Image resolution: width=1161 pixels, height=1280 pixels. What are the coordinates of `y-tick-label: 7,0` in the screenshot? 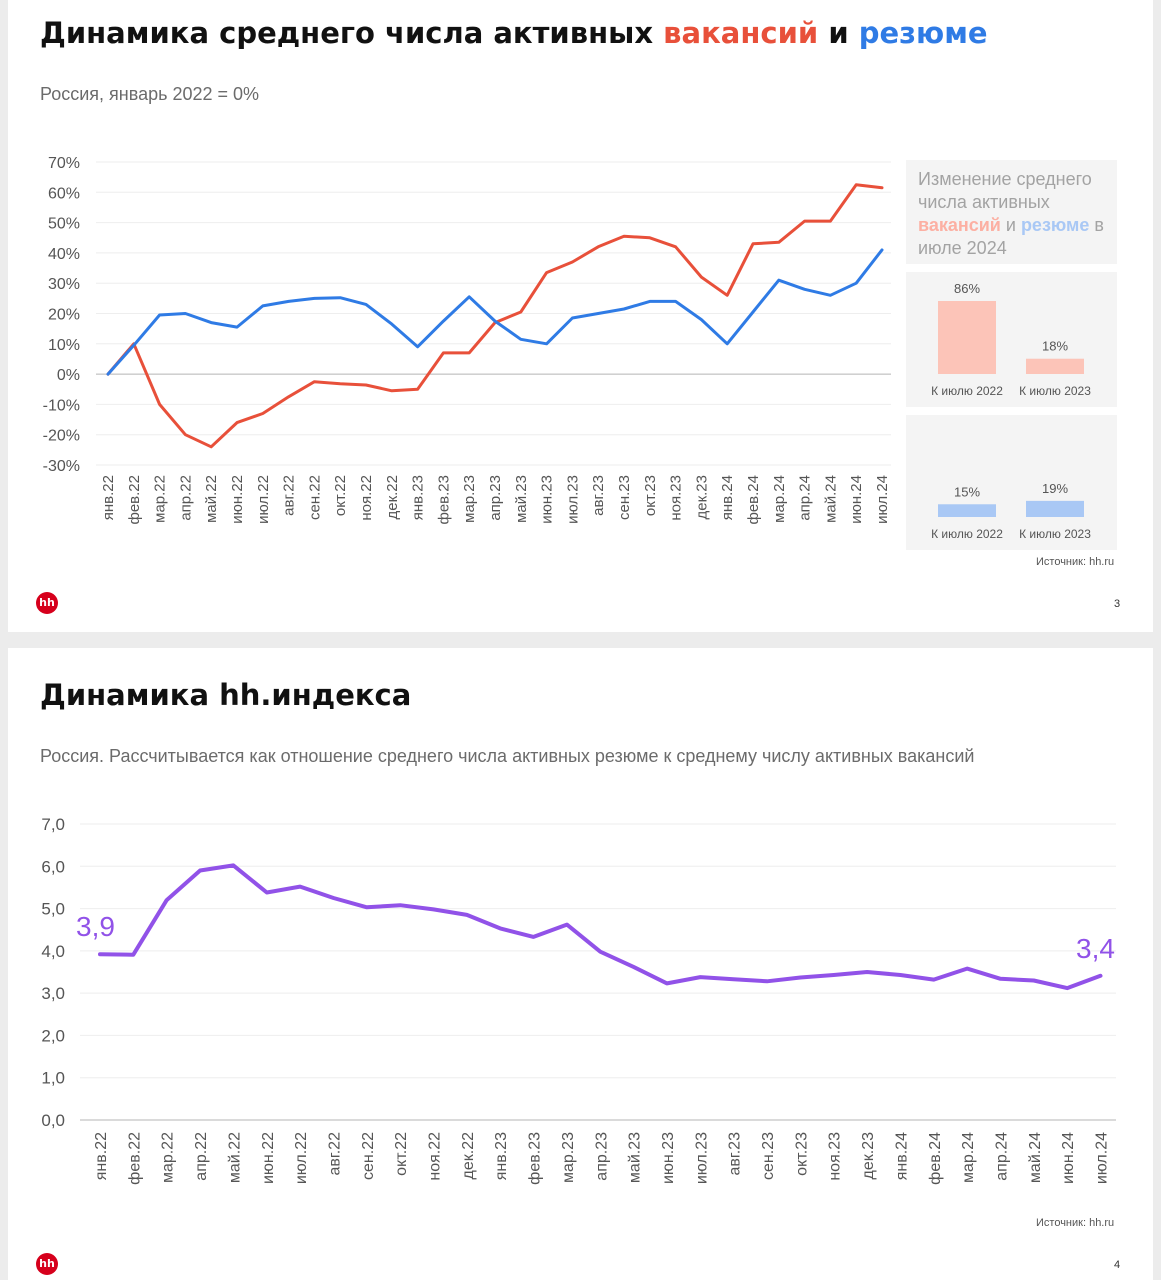 It's located at (53, 824).